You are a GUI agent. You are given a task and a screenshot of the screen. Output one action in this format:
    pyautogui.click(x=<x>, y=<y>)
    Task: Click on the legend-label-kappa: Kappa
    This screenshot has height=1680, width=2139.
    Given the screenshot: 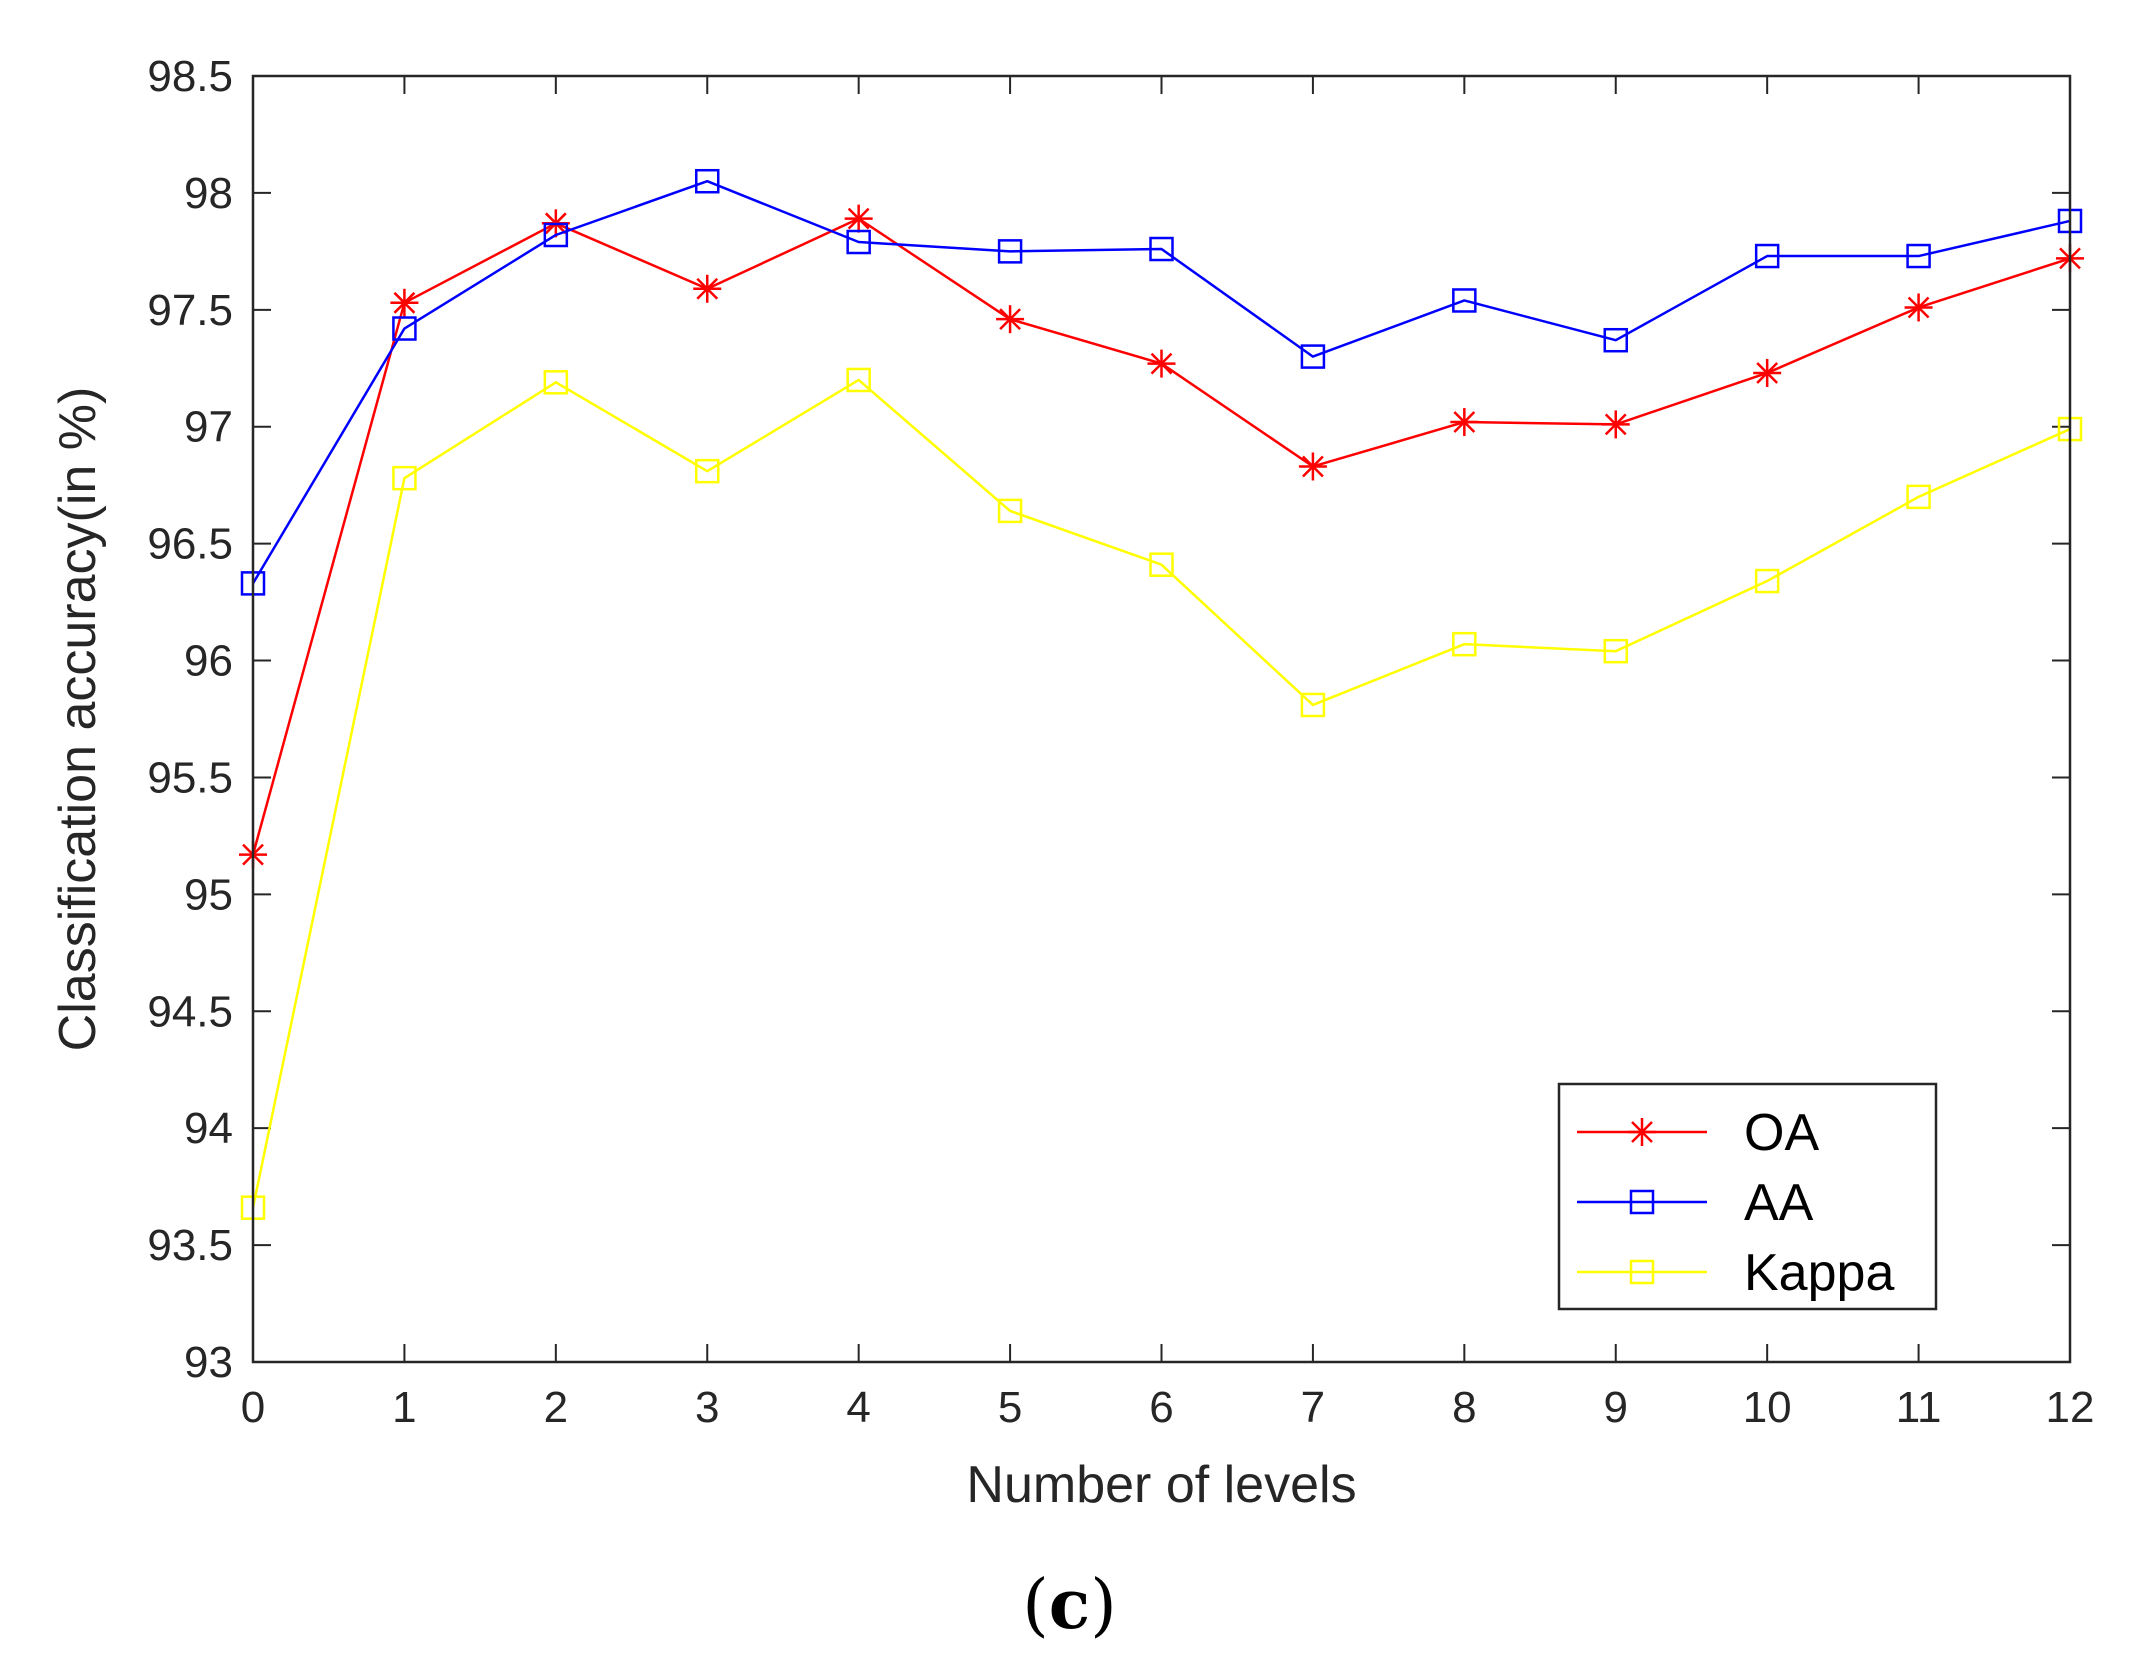 What is the action you would take?
    pyautogui.click(x=1819, y=1273)
    